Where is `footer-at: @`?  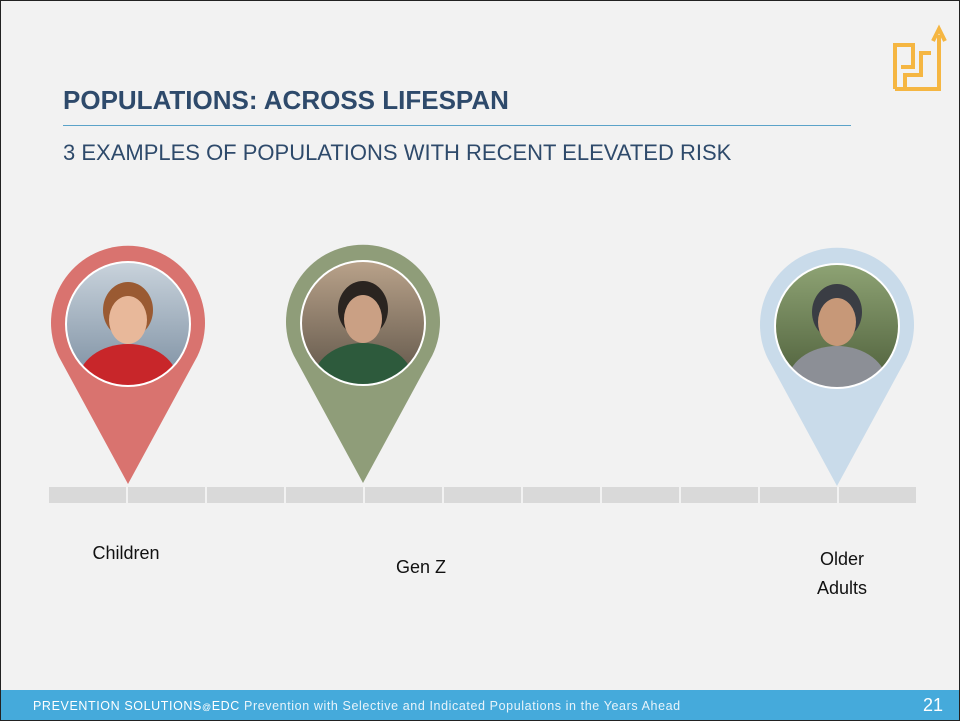
footer-at: @ is located at coordinates (206, 707).